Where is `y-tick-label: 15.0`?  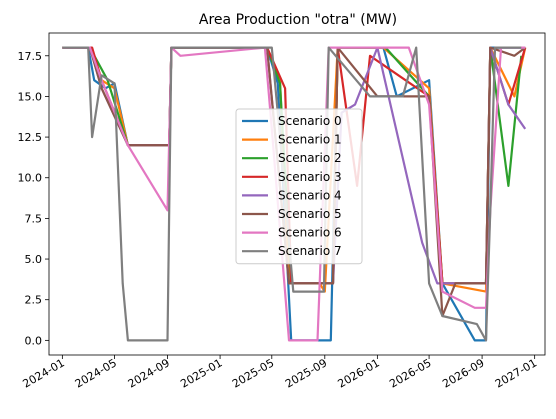
y-tick-label: 15.0 is located at coordinates (30, 96).